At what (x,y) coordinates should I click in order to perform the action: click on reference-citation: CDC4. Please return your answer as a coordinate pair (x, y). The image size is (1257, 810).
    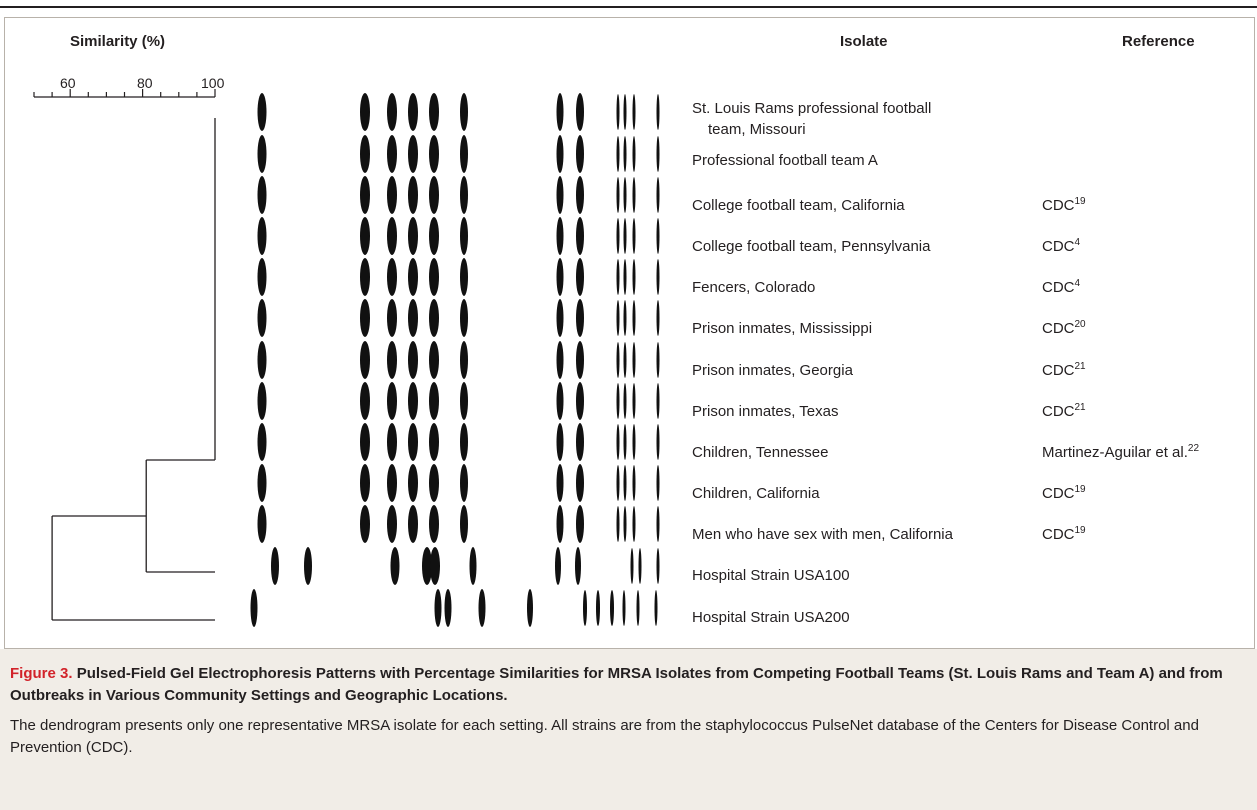
    Looking at the image, I should click on (1061, 287).